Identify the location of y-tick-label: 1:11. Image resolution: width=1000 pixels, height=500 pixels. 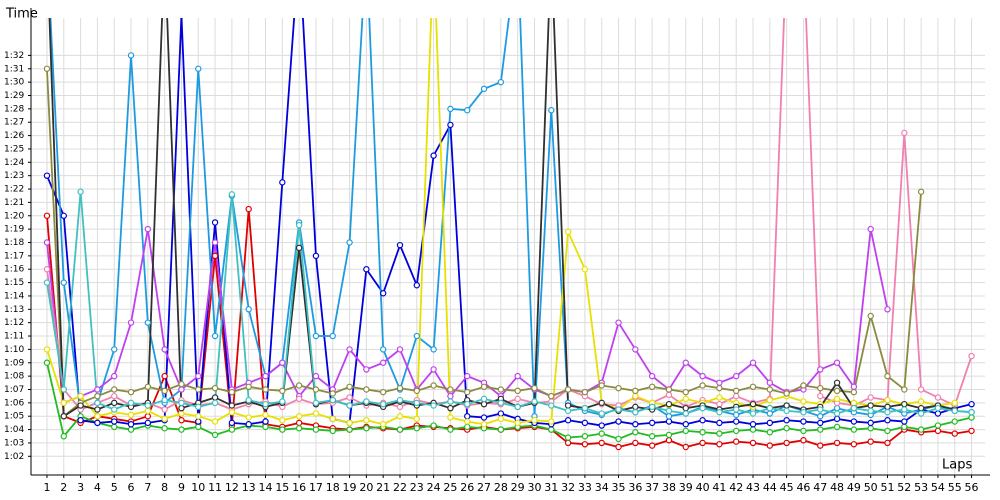
(14, 337).